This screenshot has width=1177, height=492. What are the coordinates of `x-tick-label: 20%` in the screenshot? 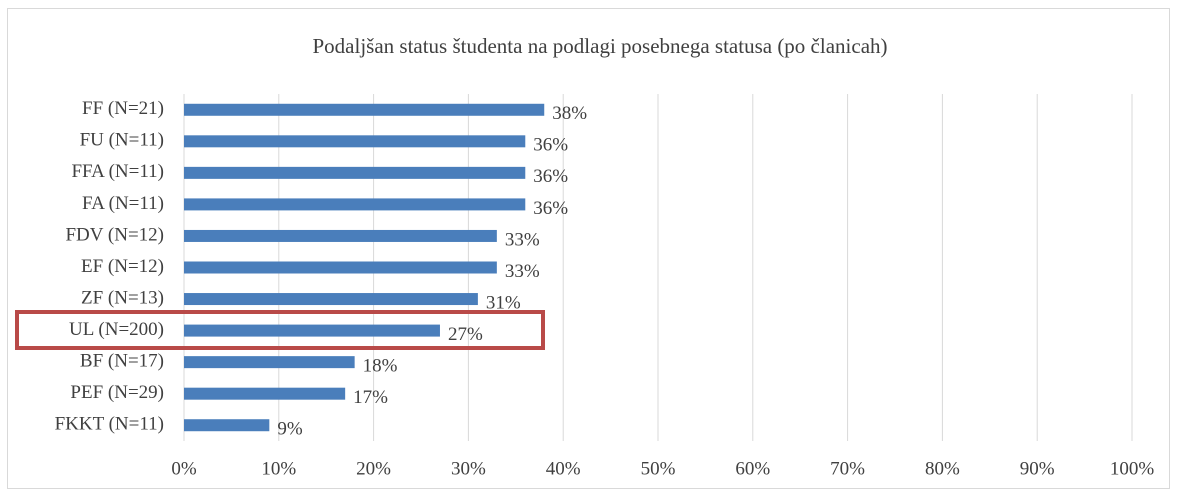 It's located at (373, 468).